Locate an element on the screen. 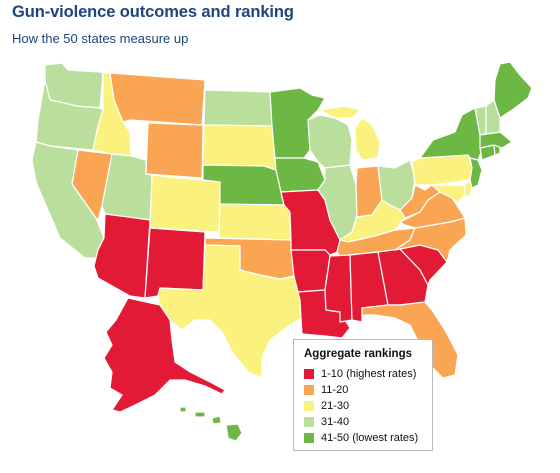 Image resolution: width=560 pixels, height=473 pixels. state-ia is located at coordinates (300, 175).